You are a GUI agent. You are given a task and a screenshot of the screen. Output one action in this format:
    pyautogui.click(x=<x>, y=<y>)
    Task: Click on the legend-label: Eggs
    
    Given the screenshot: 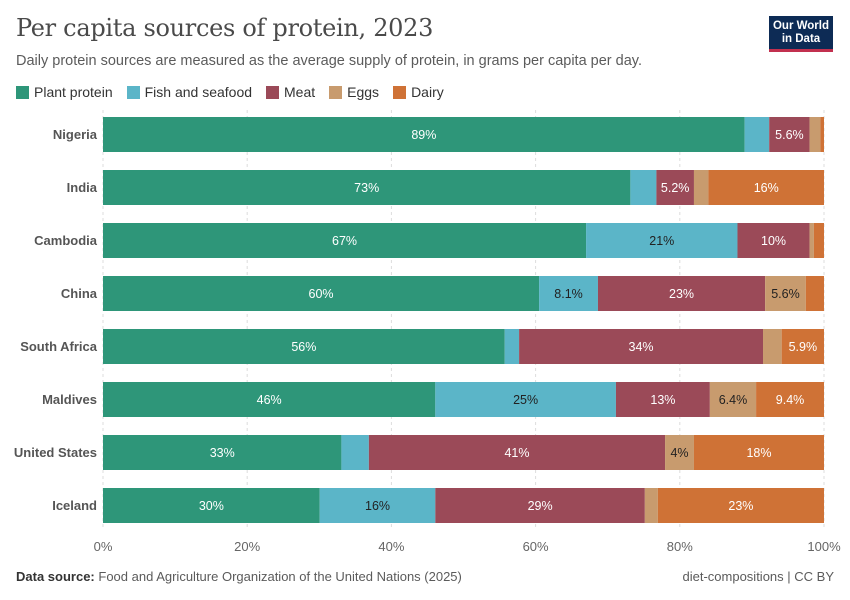 What is the action you would take?
    pyautogui.click(x=363, y=92)
    